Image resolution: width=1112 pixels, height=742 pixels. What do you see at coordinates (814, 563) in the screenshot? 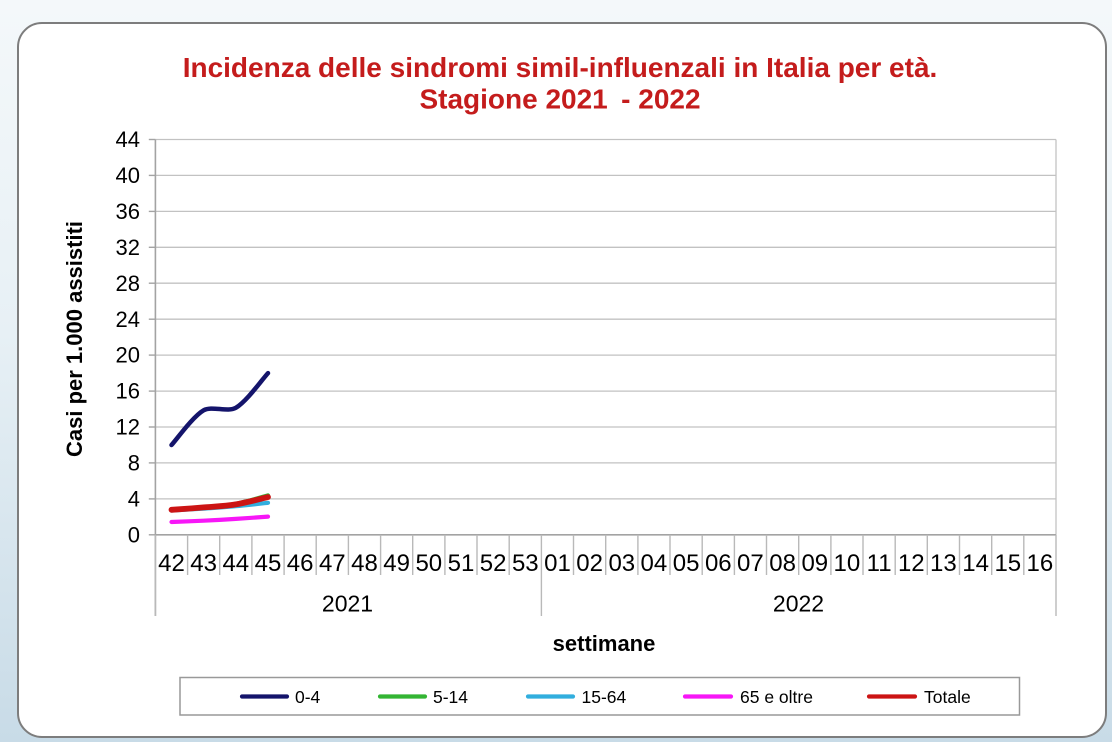
I see `svg-text: 09` at bounding box center [814, 563].